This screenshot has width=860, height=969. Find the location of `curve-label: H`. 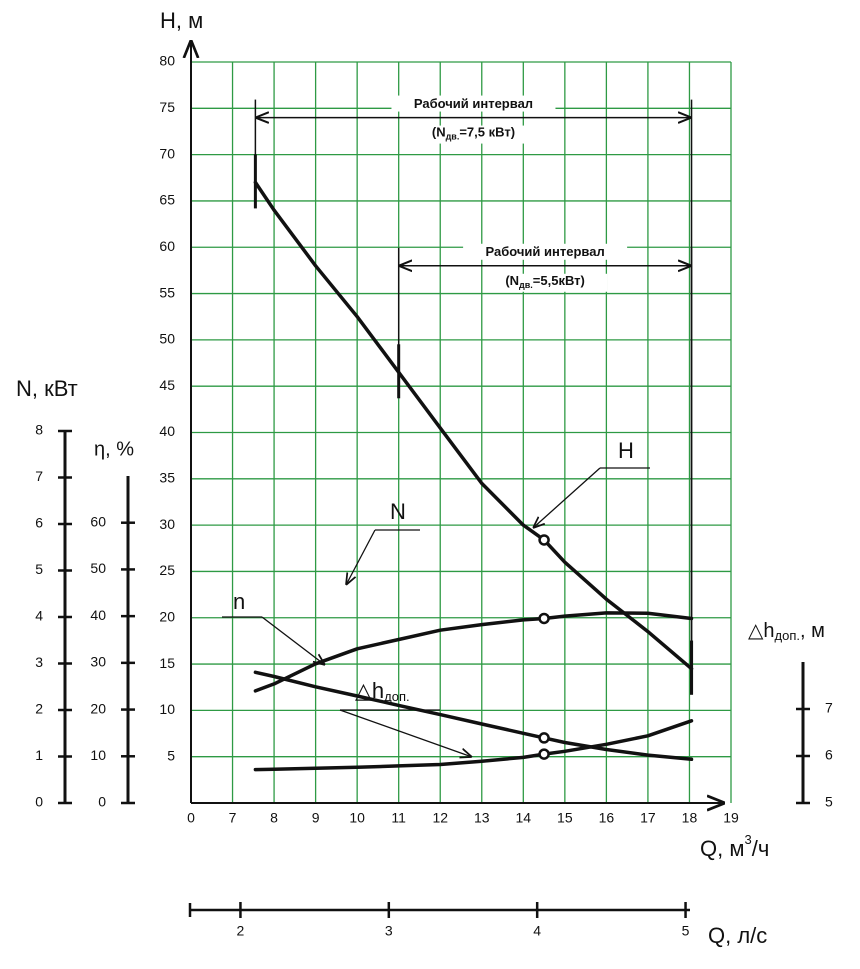

curve-label: H is located at coordinates (626, 450).